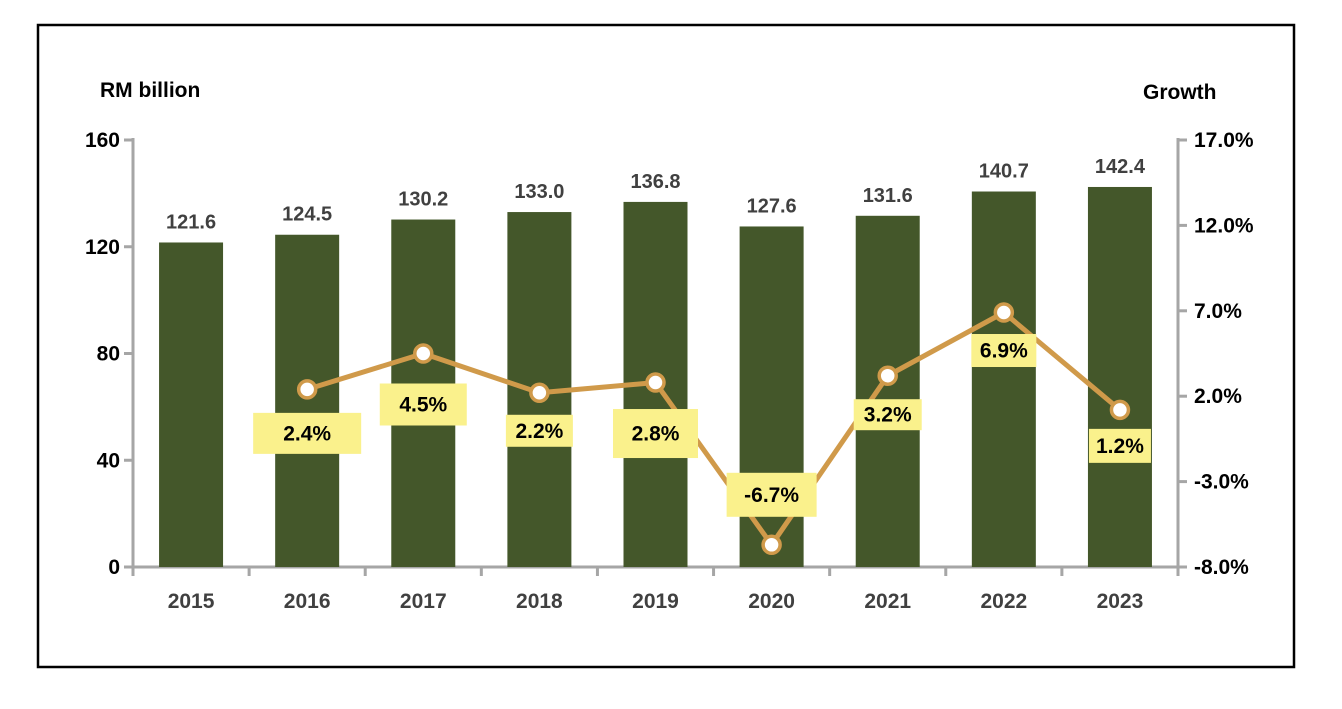  I want to click on left-tick-label: 40, so click(108, 460).